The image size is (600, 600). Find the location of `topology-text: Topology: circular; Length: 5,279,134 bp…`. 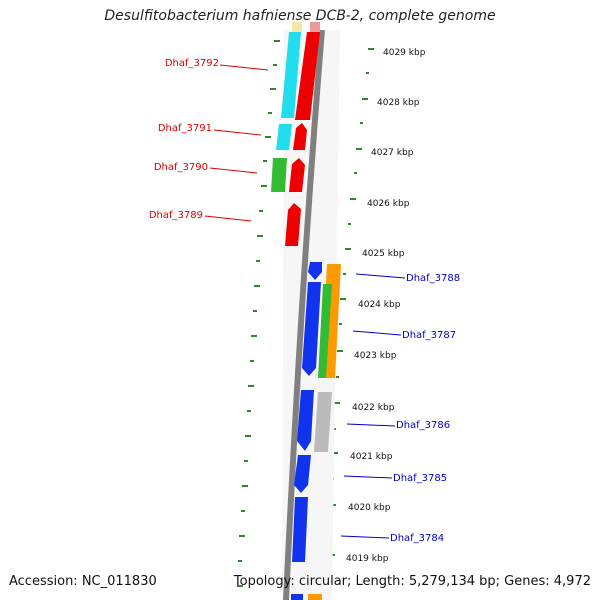

topology-text: Topology: circular; Length: 5,279,134 bp… is located at coordinates (412, 581).